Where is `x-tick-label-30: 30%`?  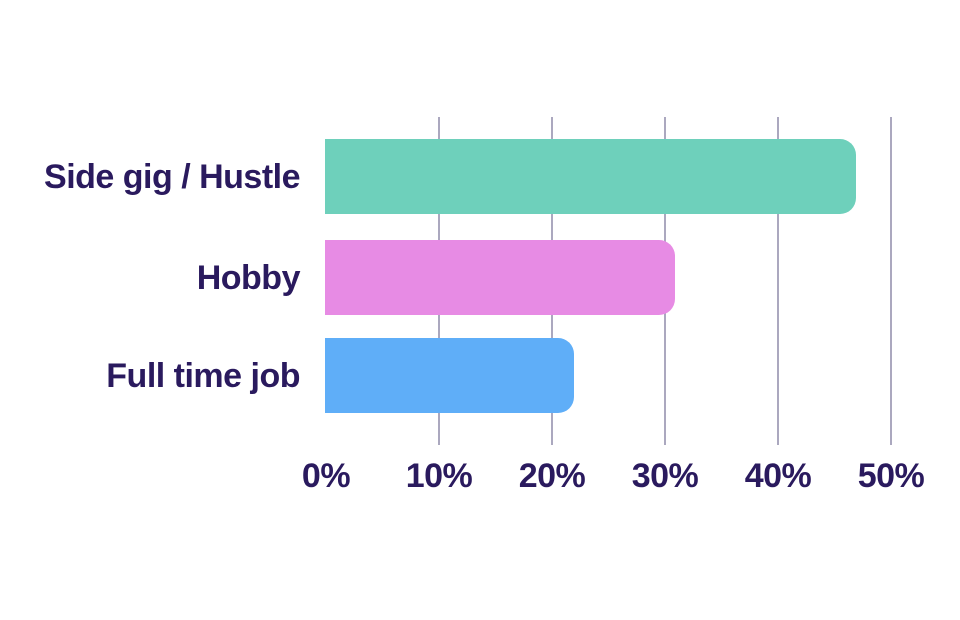
x-tick-label-30: 30% is located at coordinates (665, 476).